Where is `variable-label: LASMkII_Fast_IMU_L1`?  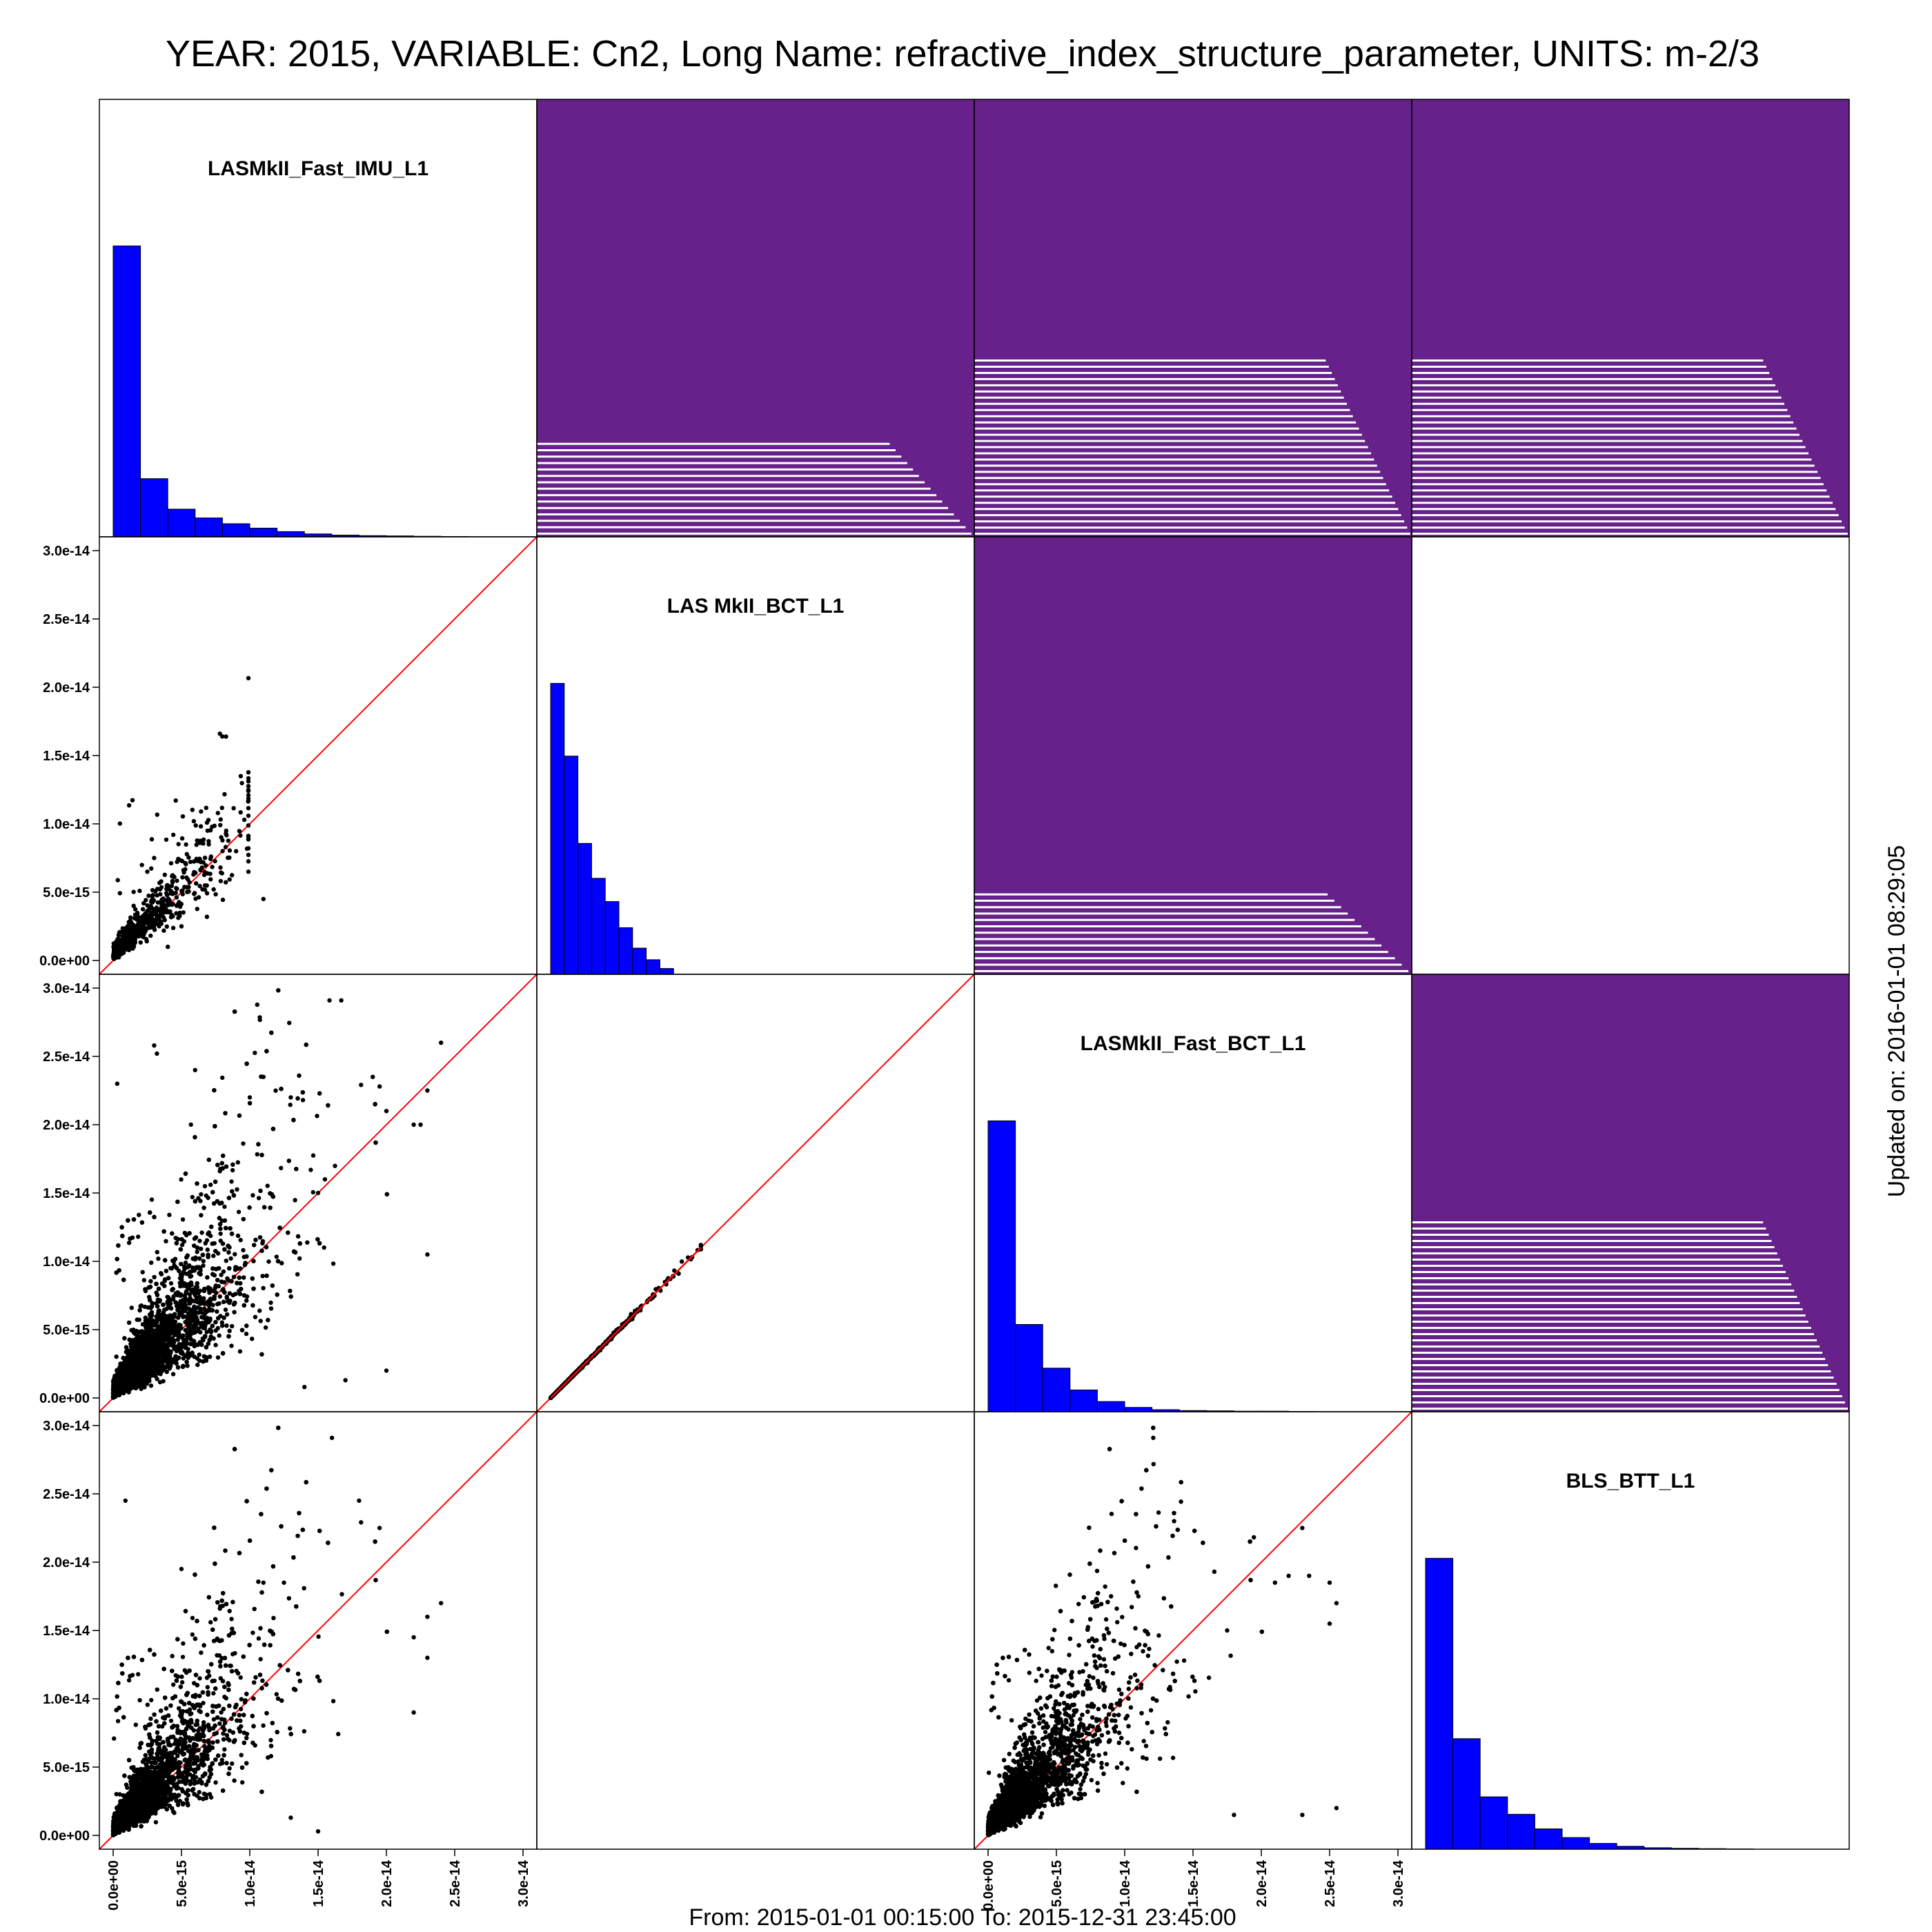
variable-label: LASMkII_Fast_IMU_L1 is located at coordinates (318, 168).